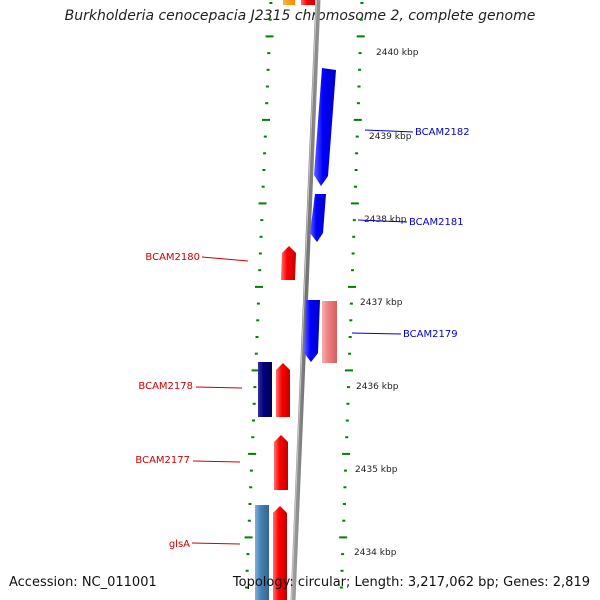 The height and width of the screenshot is (600, 600). Describe the element at coordinates (312, 331) in the screenshot. I see `gene-bcam2179-arrow` at that location.